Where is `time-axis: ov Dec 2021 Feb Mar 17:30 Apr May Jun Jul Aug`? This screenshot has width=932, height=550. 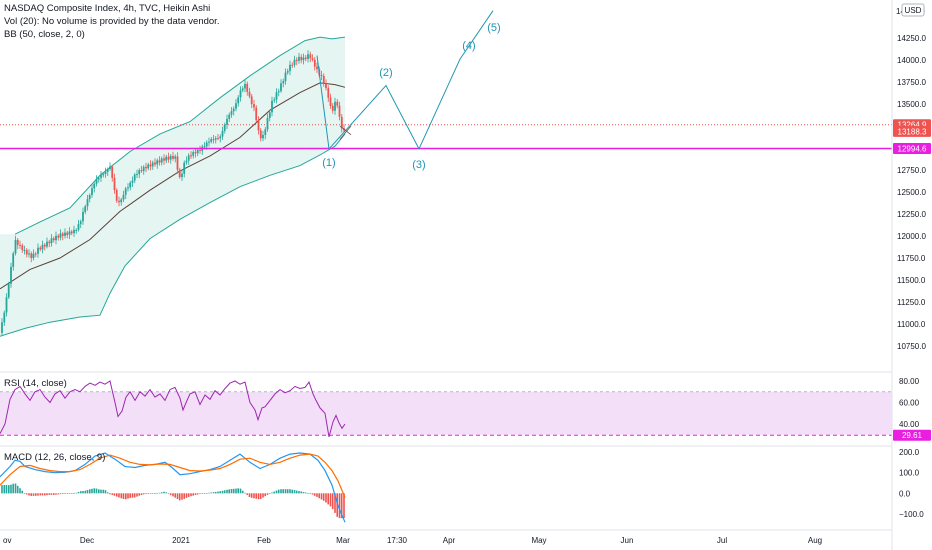 time-axis: ov Dec 2021 Feb Mar 17:30 Apr May Jun Jul Aug is located at coordinates (412, 540).